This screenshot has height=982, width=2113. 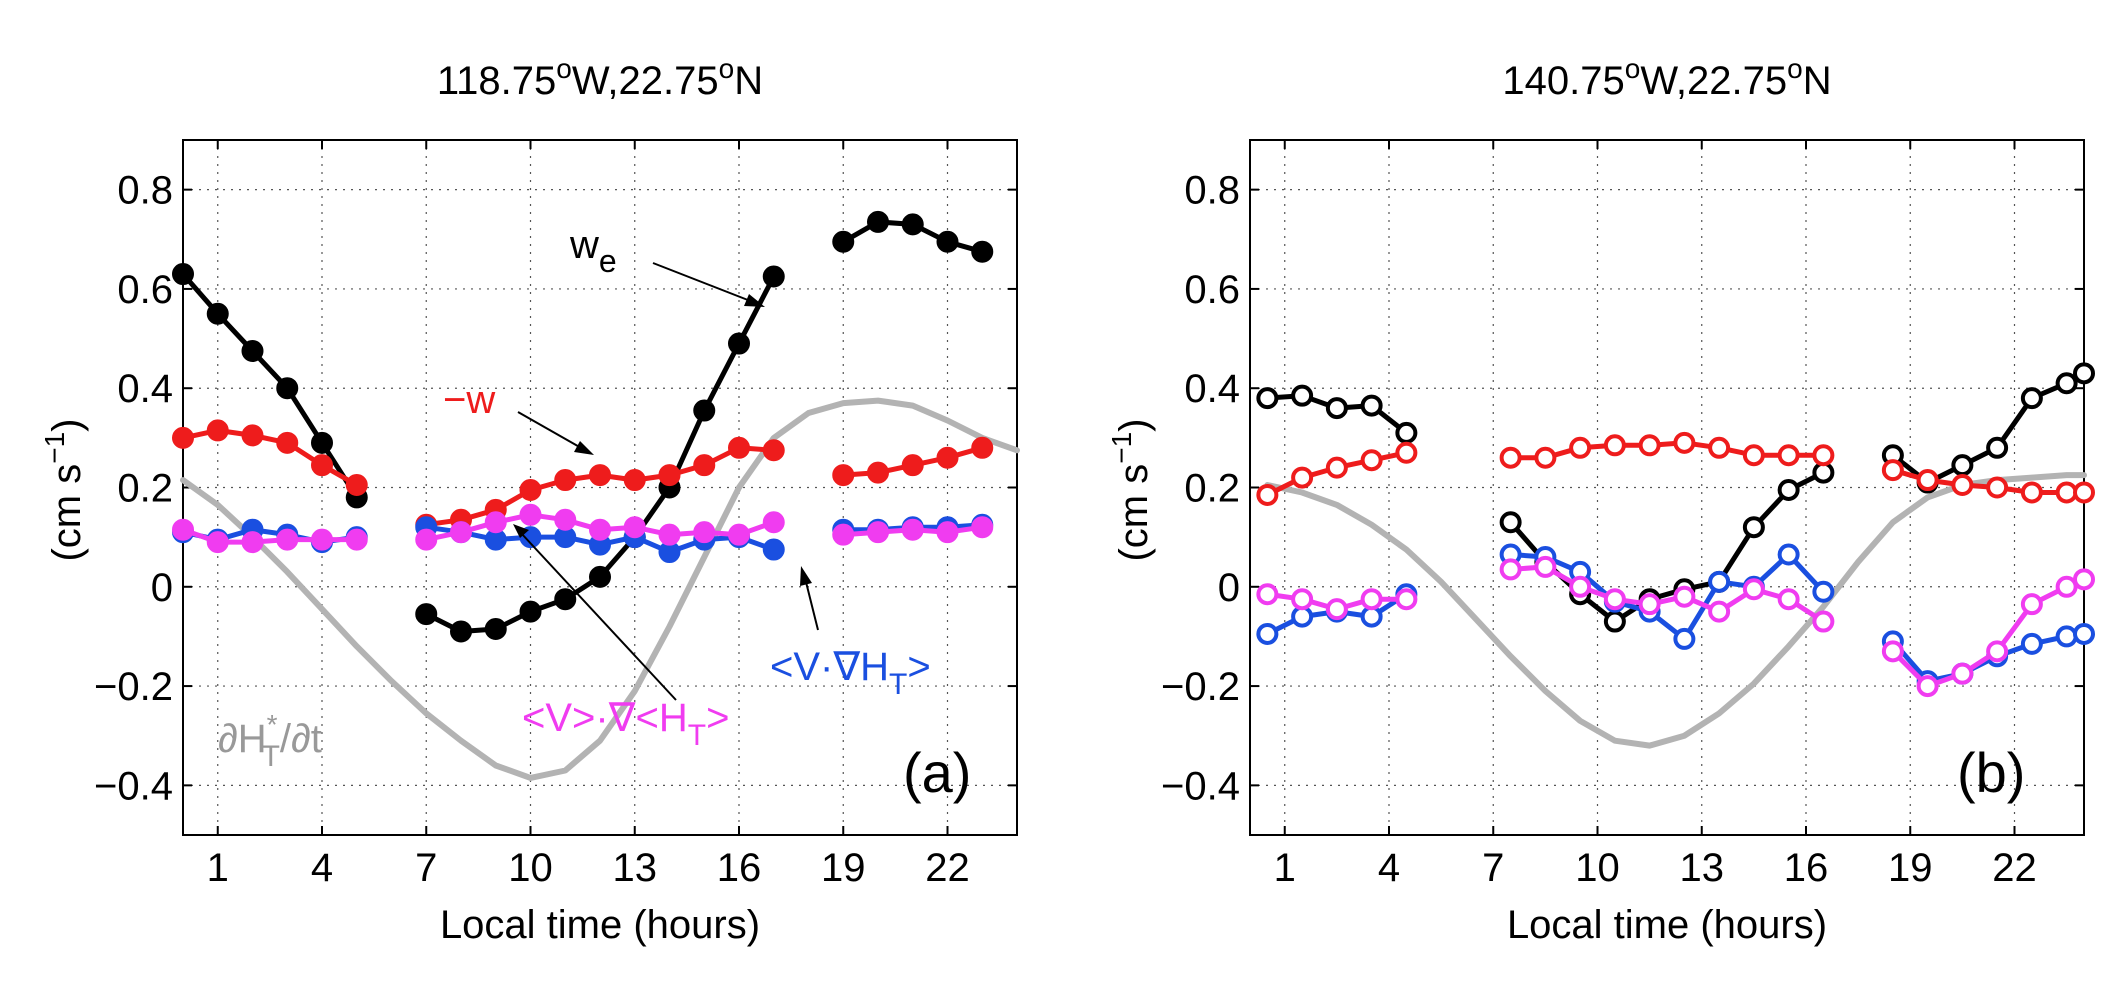 What do you see at coordinates (1212, 389) in the screenshot?
I see `y-tick-label: 0.4` at bounding box center [1212, 389].